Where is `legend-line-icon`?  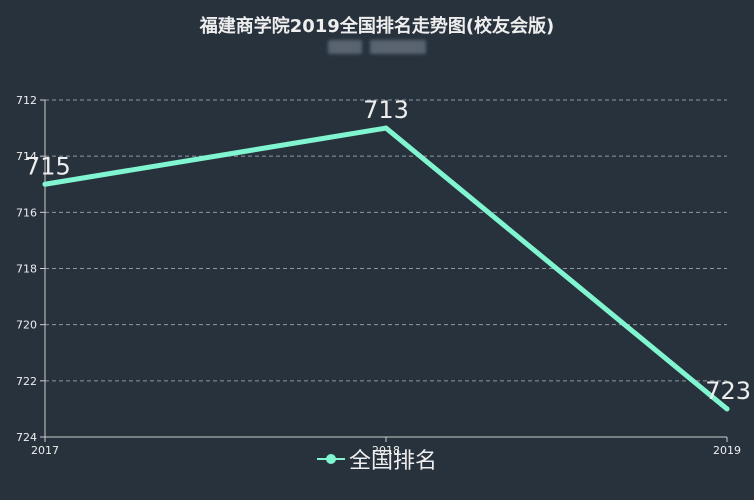 legend-line-icon is located at coordinates (330, 459).